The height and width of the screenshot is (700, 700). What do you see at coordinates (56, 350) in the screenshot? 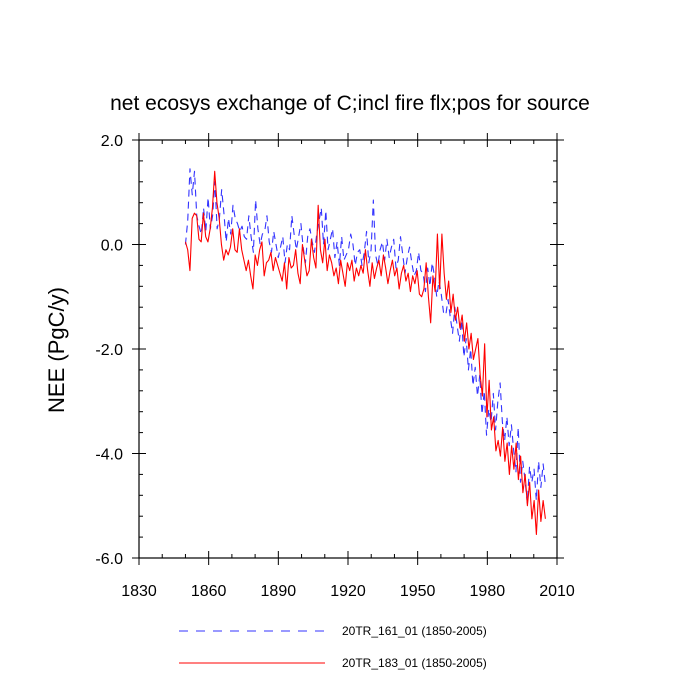
I see `y-axis-label: NEE (PgC/y)` at bounding box center [56, 350].